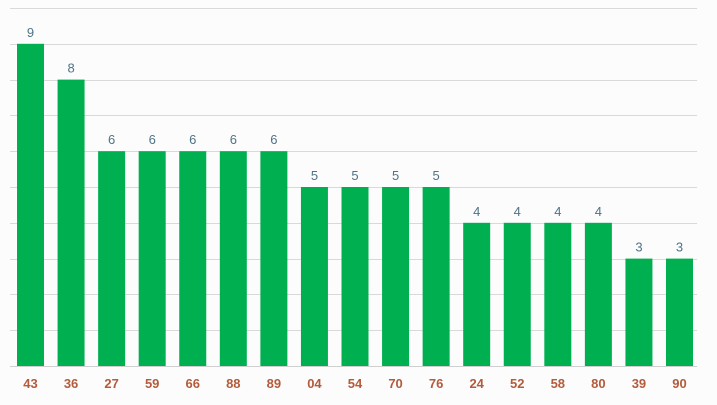 This screenshot has height=405, width=717. I want to click on value-label-90: 3, so click(679, 247).